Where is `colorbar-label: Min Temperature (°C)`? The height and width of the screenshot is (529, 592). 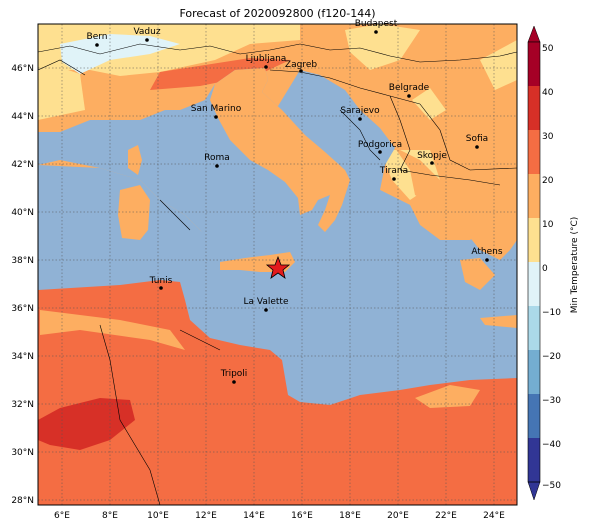 colorbar-label: Min Temperature (°C) is located at coordinates (575, 265).